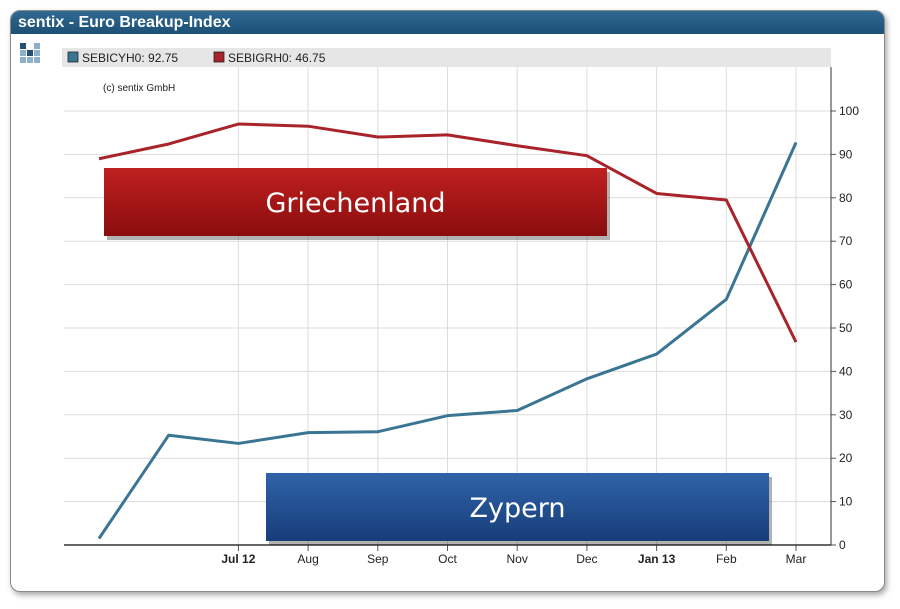 The height and width of the screenshot is (609, 900). I want to click on x-tick-label: Jan 13, so click(657, 559).